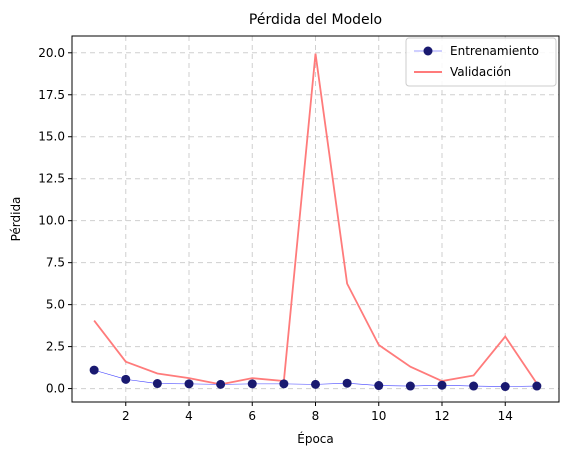 This screenshot has width=576, height=457. What do you see at coordinates (55, 263) in the screenshot?
I see `y-tick-label: 7.5` at bounding box center [55, 263].